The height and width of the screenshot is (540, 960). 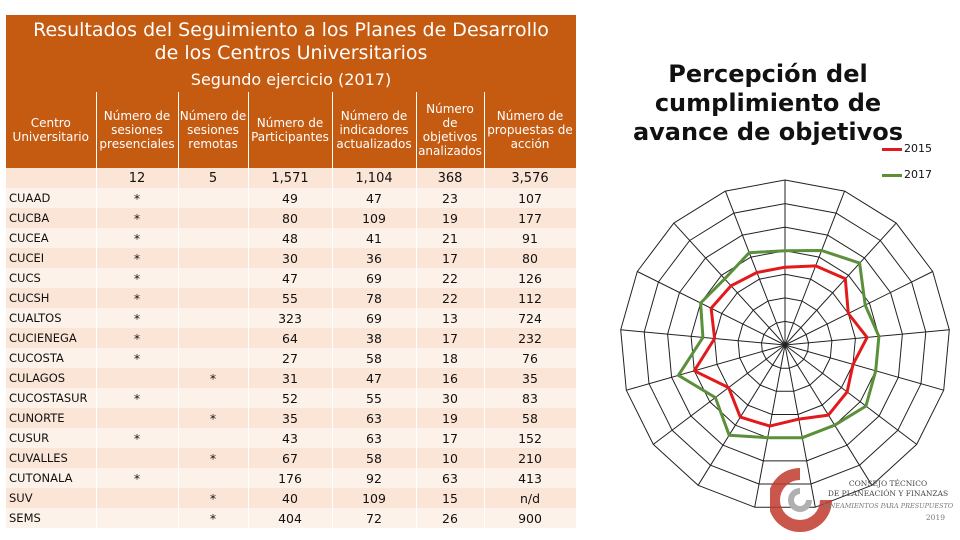 I want to click on value-cell: 27, so click(x=290, y=358).